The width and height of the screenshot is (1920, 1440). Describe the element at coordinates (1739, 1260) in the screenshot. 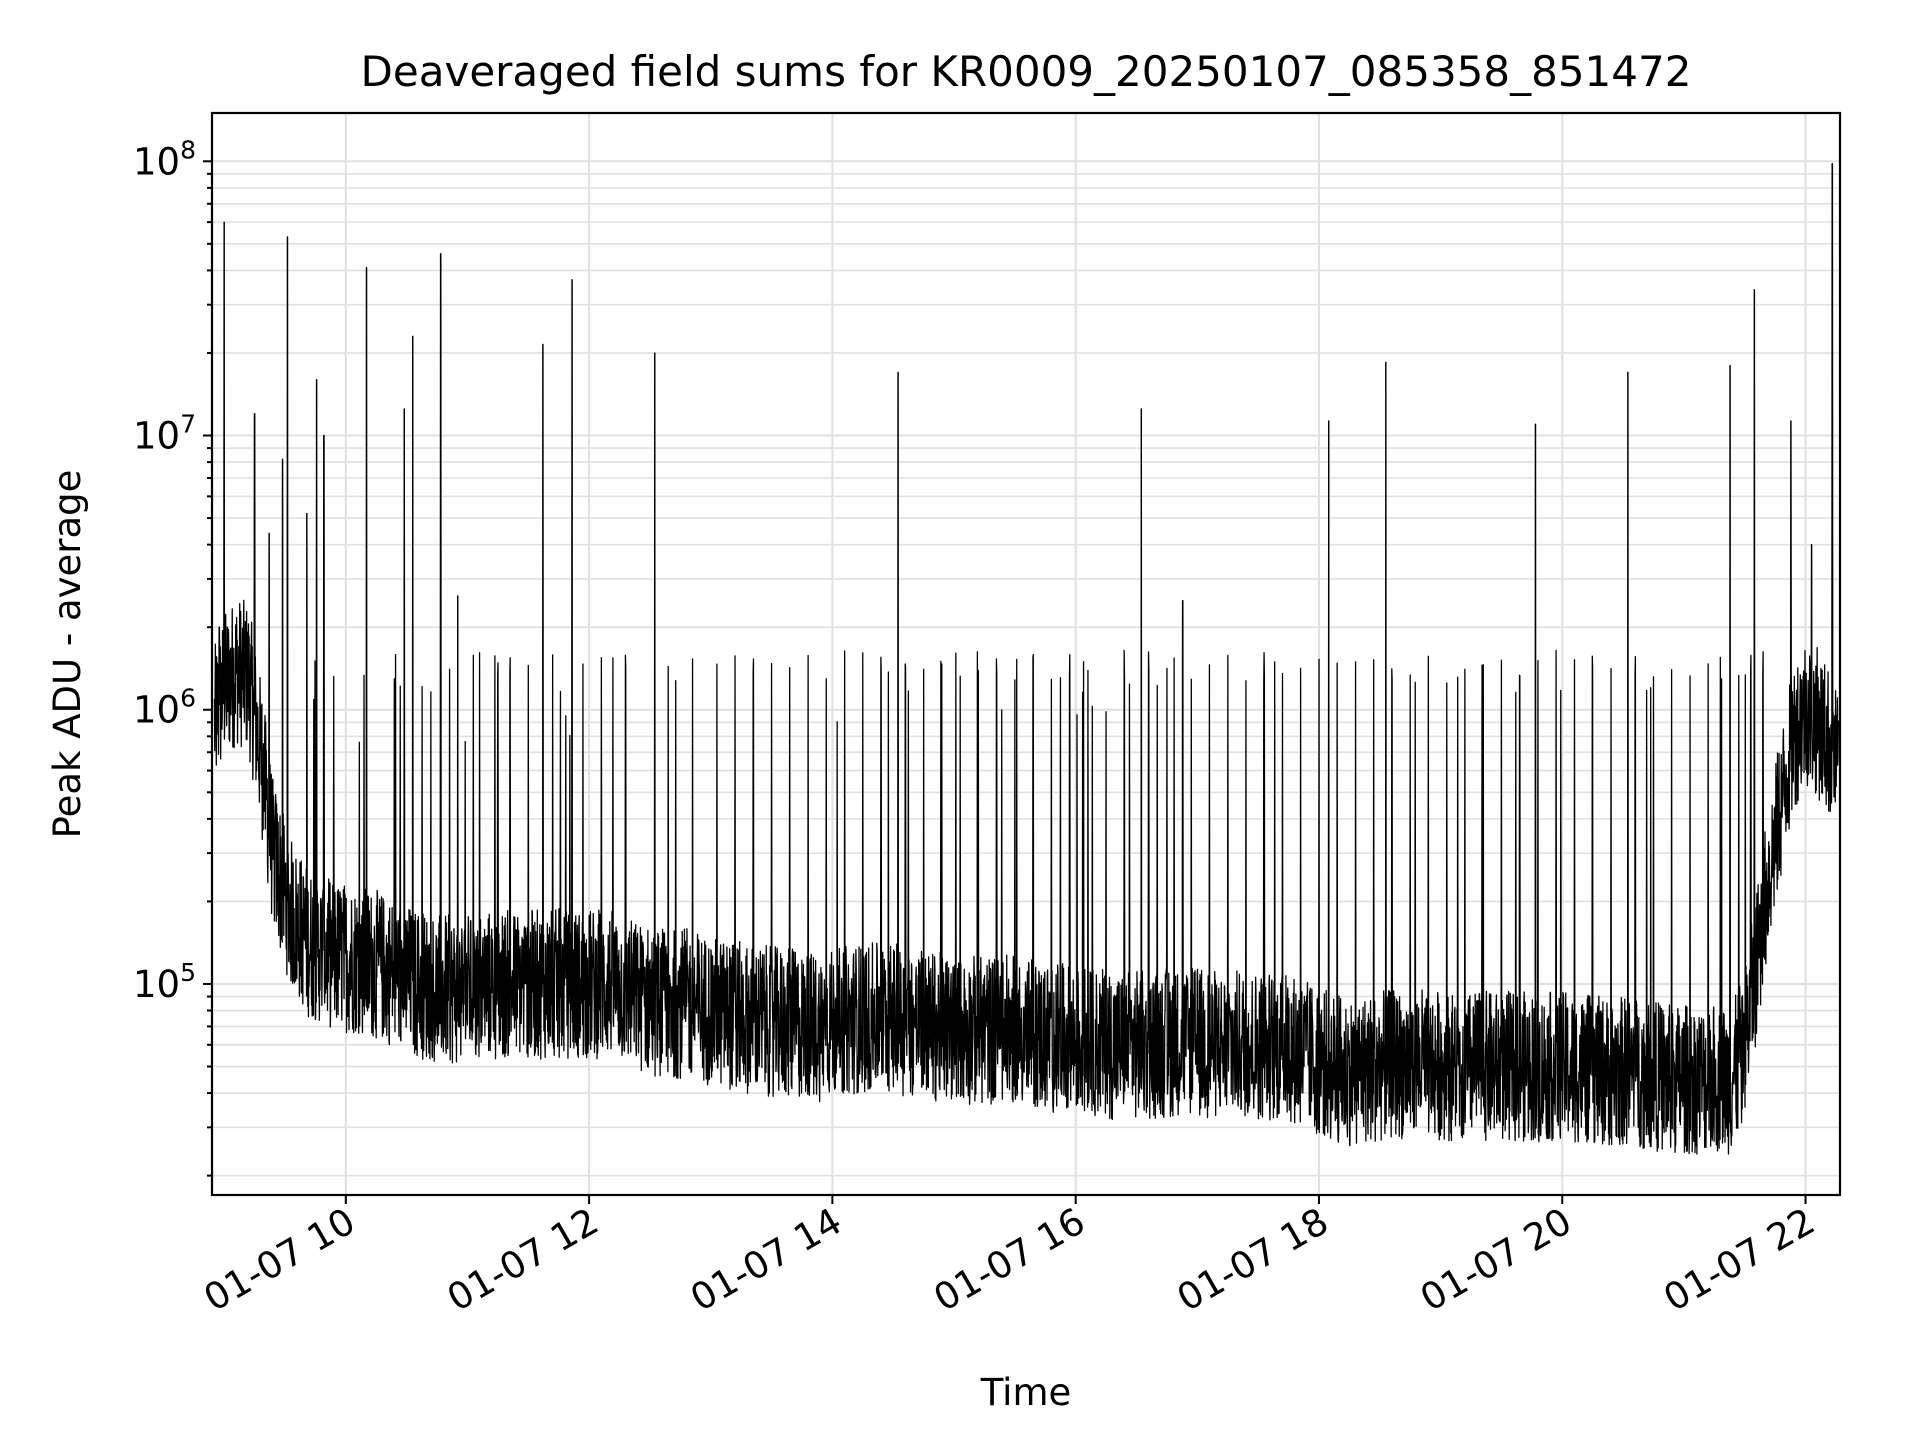

I see `x-tick-label: 01-07 22` at that location.